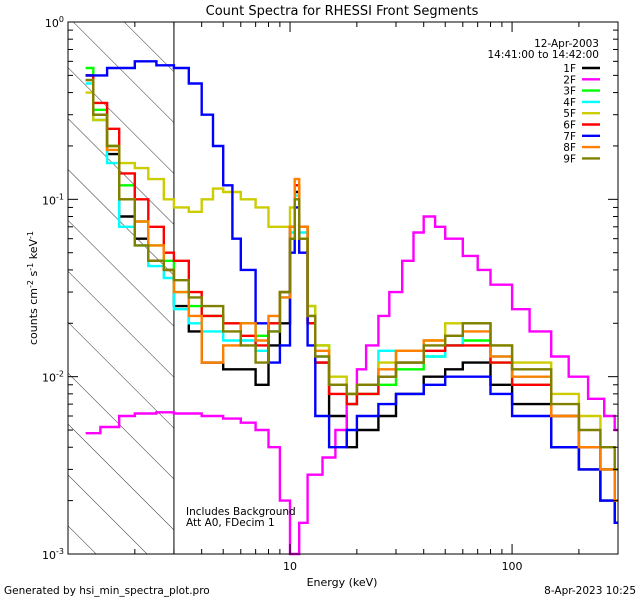 The width and height of the screenshot is (640, 600). Describe the element at coordinates (230, 523) in the screenshot. I see `annotation-attenuator: Att A0, FDecim 1` at that location.